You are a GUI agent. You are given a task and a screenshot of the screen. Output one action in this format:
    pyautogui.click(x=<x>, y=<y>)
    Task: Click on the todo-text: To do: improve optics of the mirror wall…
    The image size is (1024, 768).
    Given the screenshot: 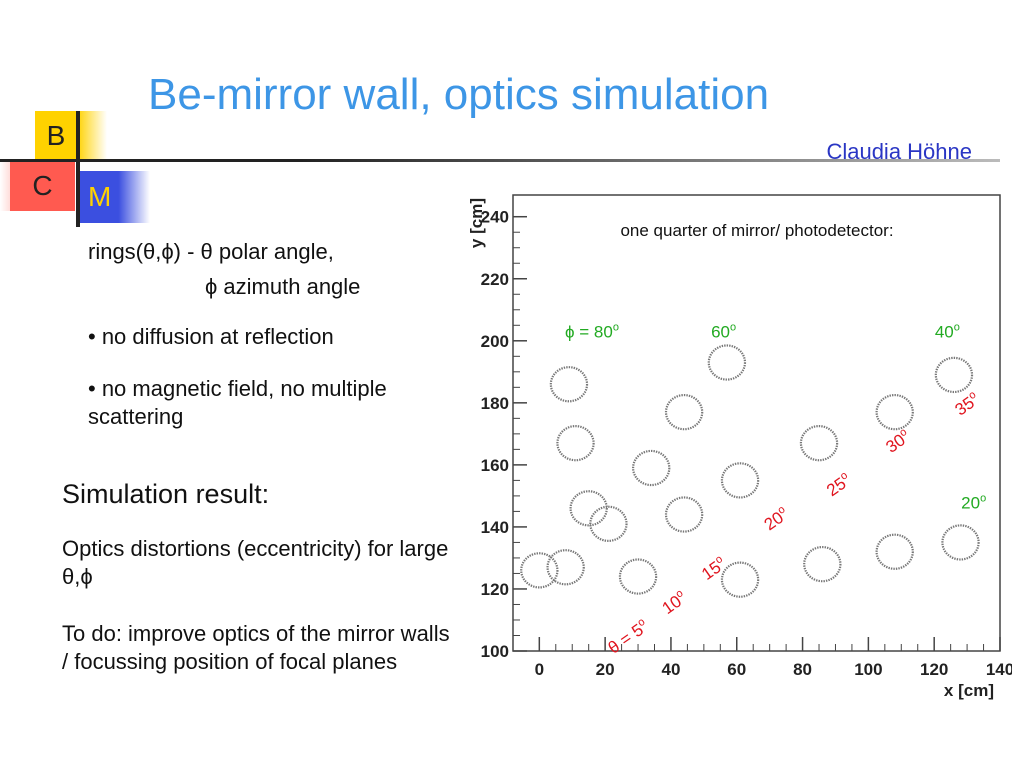 What is the action you would take?
    pyautogui.click(x=256, y=647)
    